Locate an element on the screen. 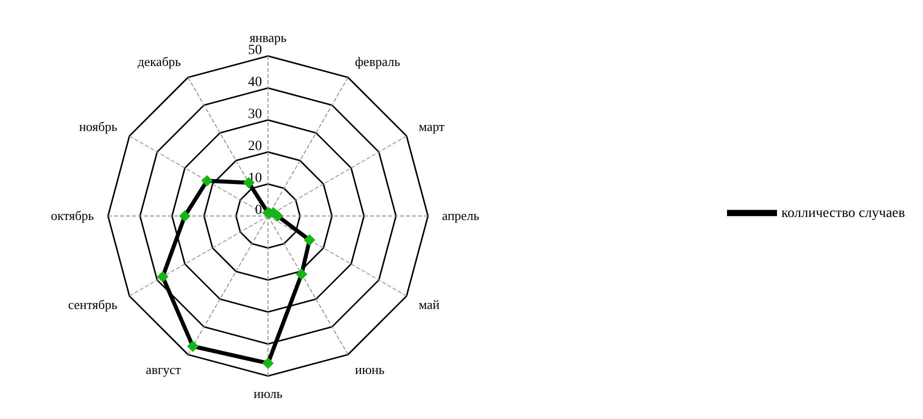  y-tick-label: 50 is located at coordinates (255, 50).